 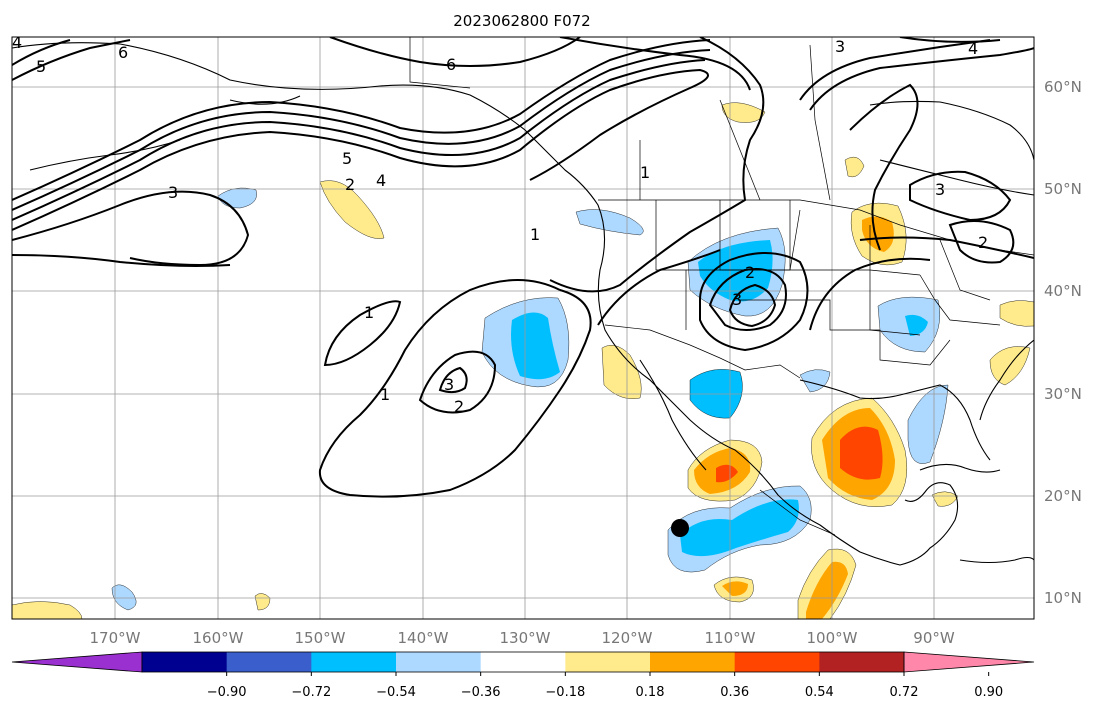 What do you see at coordinates (565, 692) in the screenshot?
I see `colorbar-tick-label: −0.18` at bounding box center [565, 692].